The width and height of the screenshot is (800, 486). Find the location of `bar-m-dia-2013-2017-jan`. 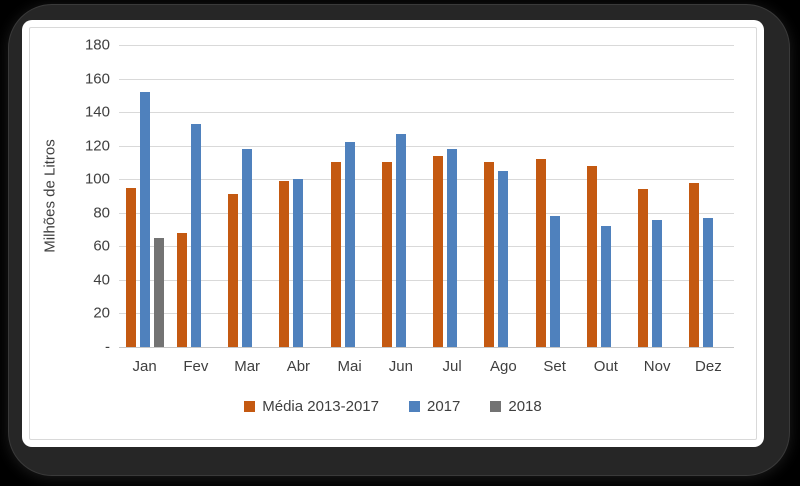

bar-m-dia-2013-2017-jan is located at coordinates (130, 267).